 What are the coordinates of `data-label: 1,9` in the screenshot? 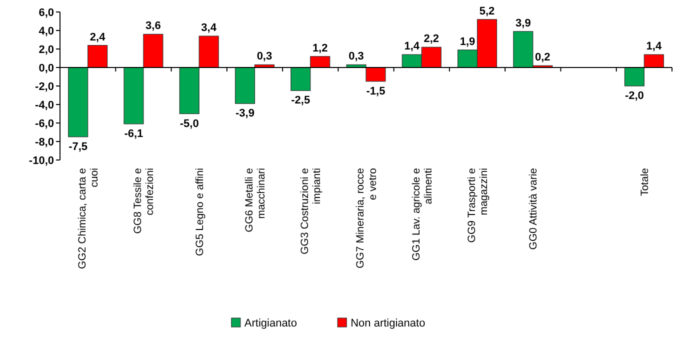 It's located at (468, 42).